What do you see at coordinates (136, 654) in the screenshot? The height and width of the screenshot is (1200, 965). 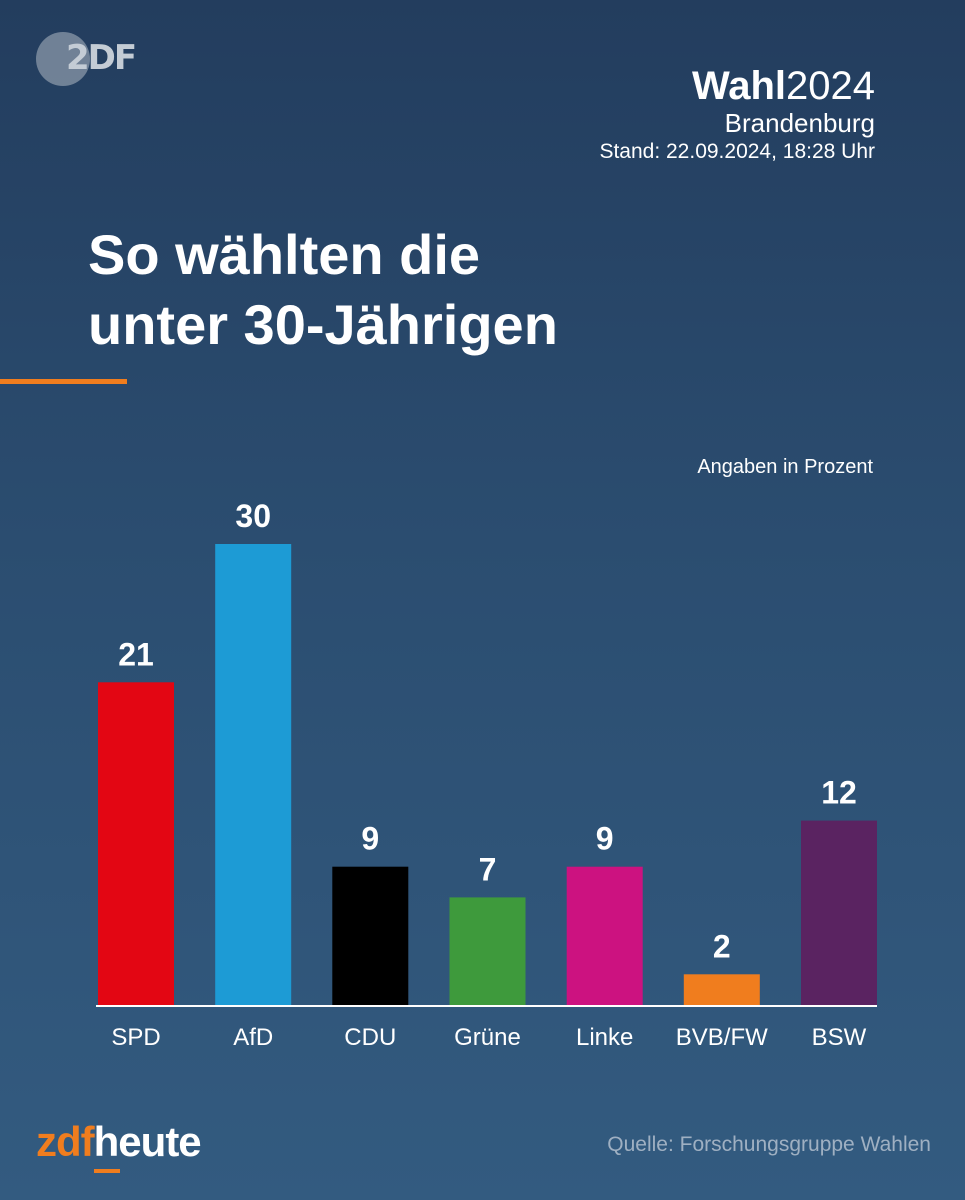 I see `value-label: 21` at bounding box center [136, 654].